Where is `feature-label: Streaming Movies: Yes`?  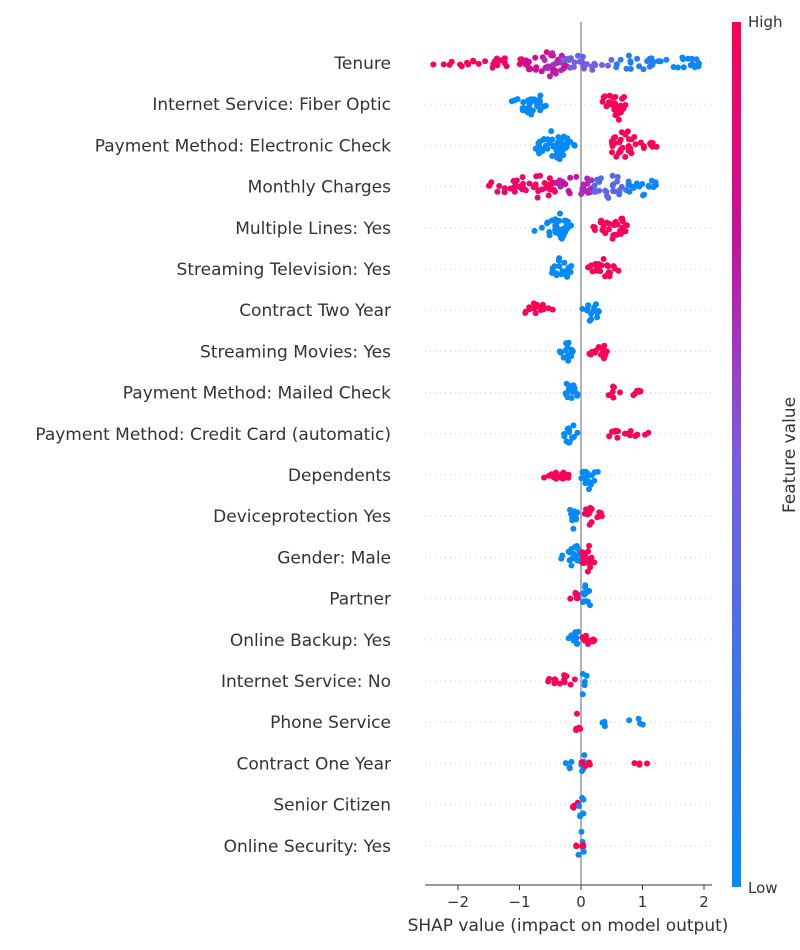
feature-label: Streaming Movies: Yes is located at coordinates (295, 352).